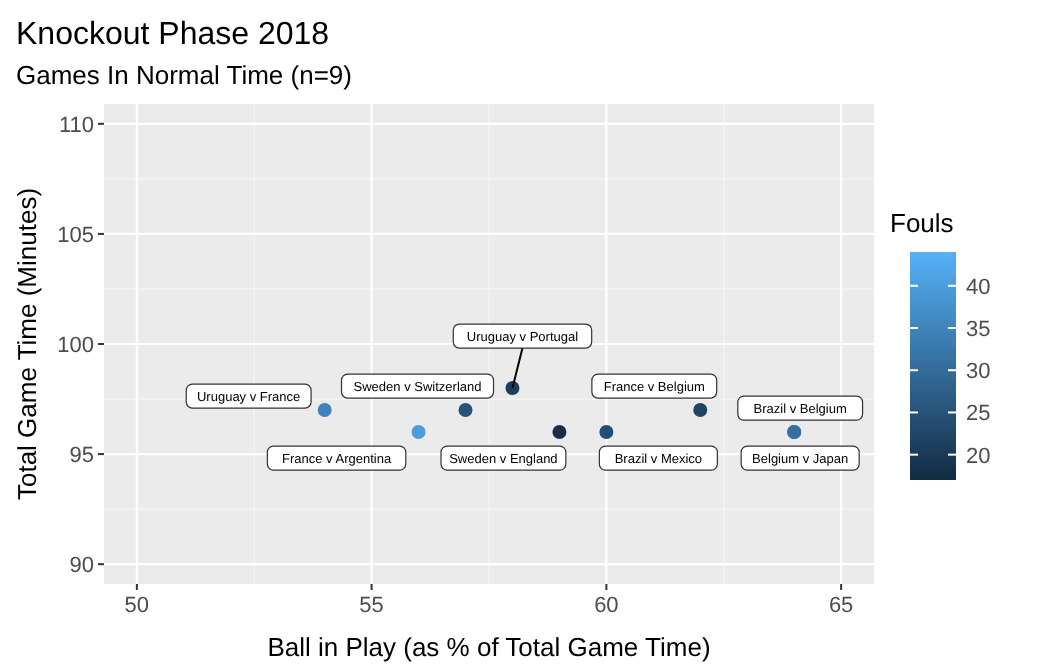  What do you see at coordinates (75, 346) in the screenshot?
I see `y-tick-label: 100` at bounding box center [75, 346].